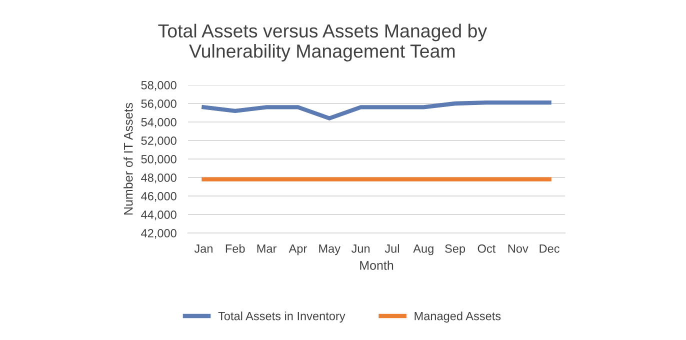 The height and width of the screenshot is (340, 686). Describe the element at coordinates (158, 197) in the screenshot. I see `y-tick-label: 46,000` at that location.